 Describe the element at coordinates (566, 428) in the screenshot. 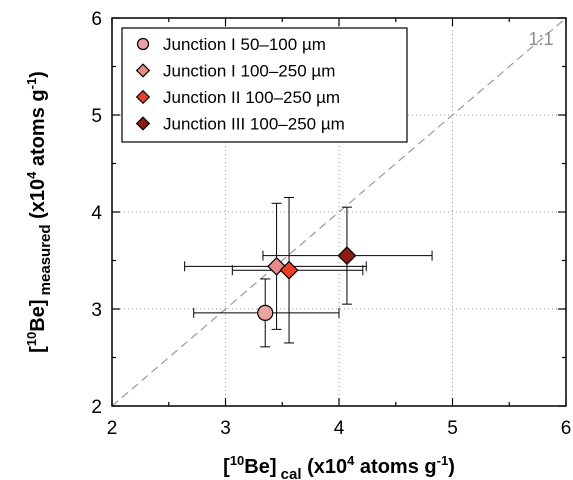

I see `x-tick-label: 6` at that location.